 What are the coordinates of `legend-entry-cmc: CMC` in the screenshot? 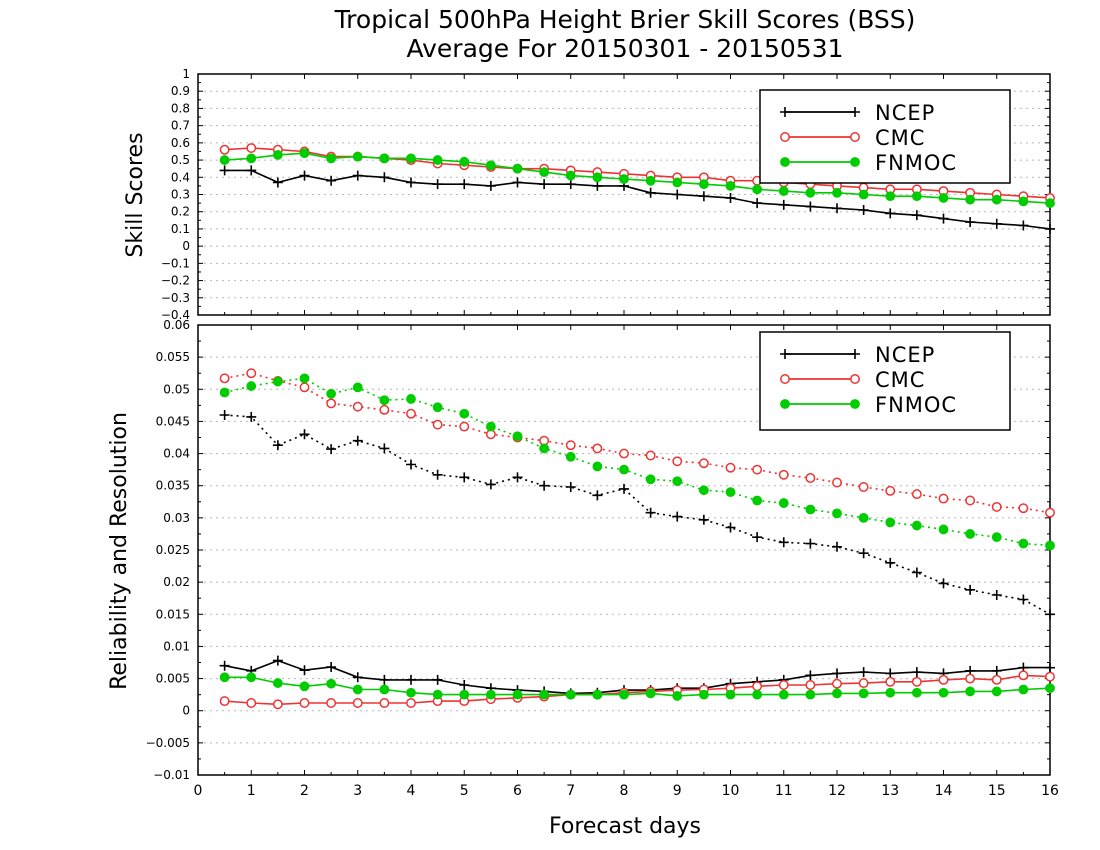 It's located at (852, 380).